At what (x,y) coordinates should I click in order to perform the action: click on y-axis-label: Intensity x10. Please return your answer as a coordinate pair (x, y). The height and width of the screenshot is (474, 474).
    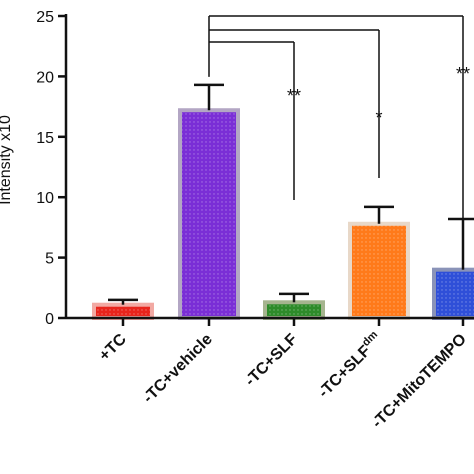
    Looking at the image, I should click on (7, 160).